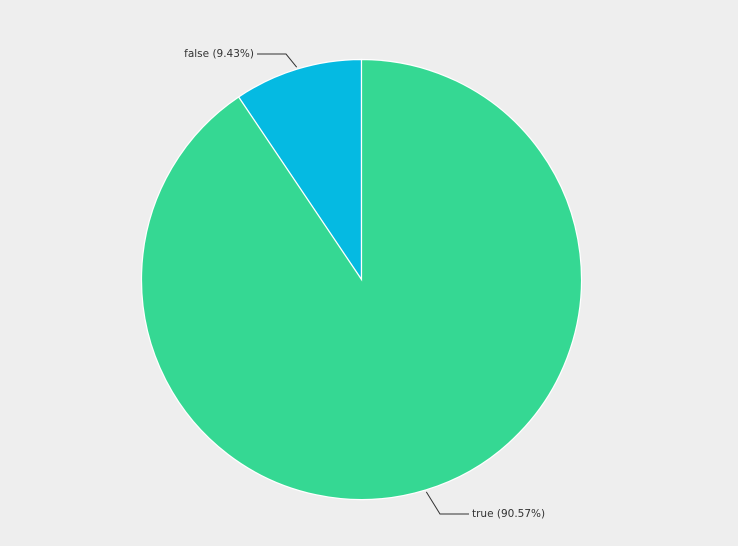 Image resolution: width=738 pixels, height=546 pixels. What do you see at coordinates (508, 514) in the screenshot?
I see `slice-label-true: true (90.57%)` at bounding box center [508, 514].